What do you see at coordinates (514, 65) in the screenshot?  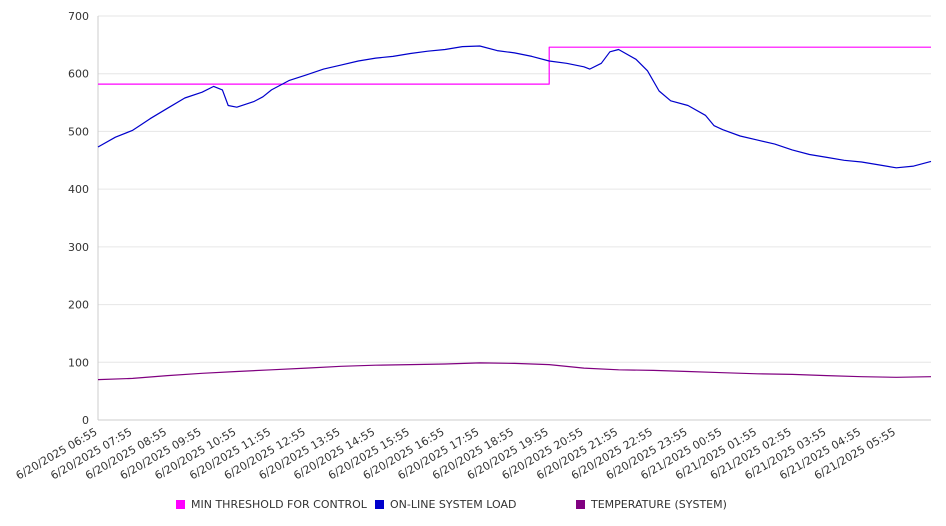 I see `series-line-min-threshold` at bounding box center [514, 65].